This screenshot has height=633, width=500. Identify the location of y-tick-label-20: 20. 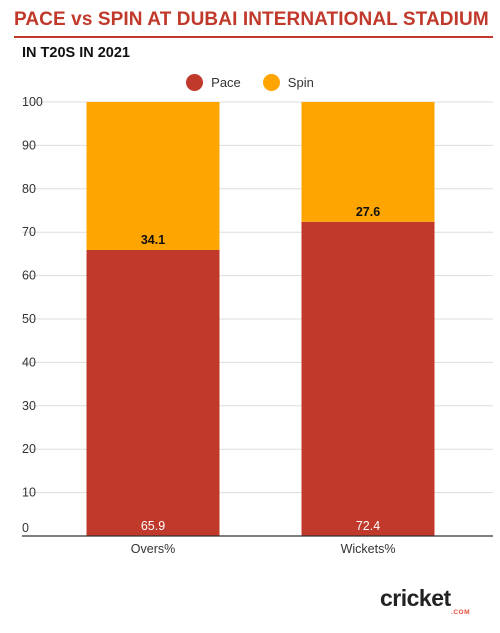
(29, 449).